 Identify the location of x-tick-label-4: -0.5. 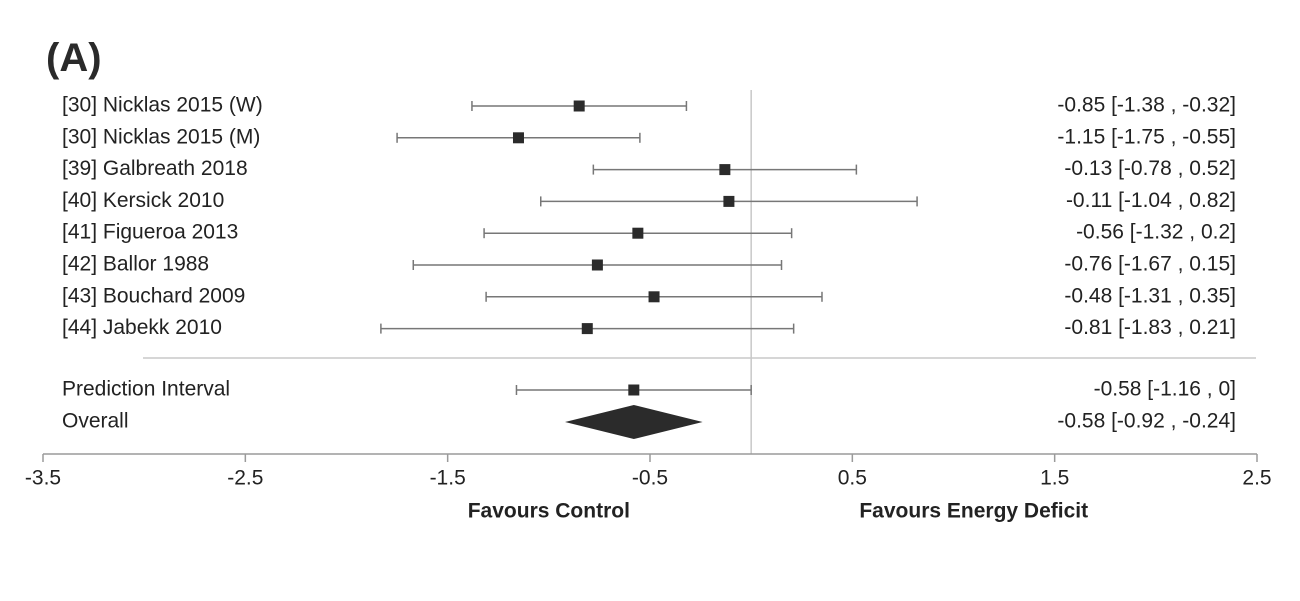
(650, 478).